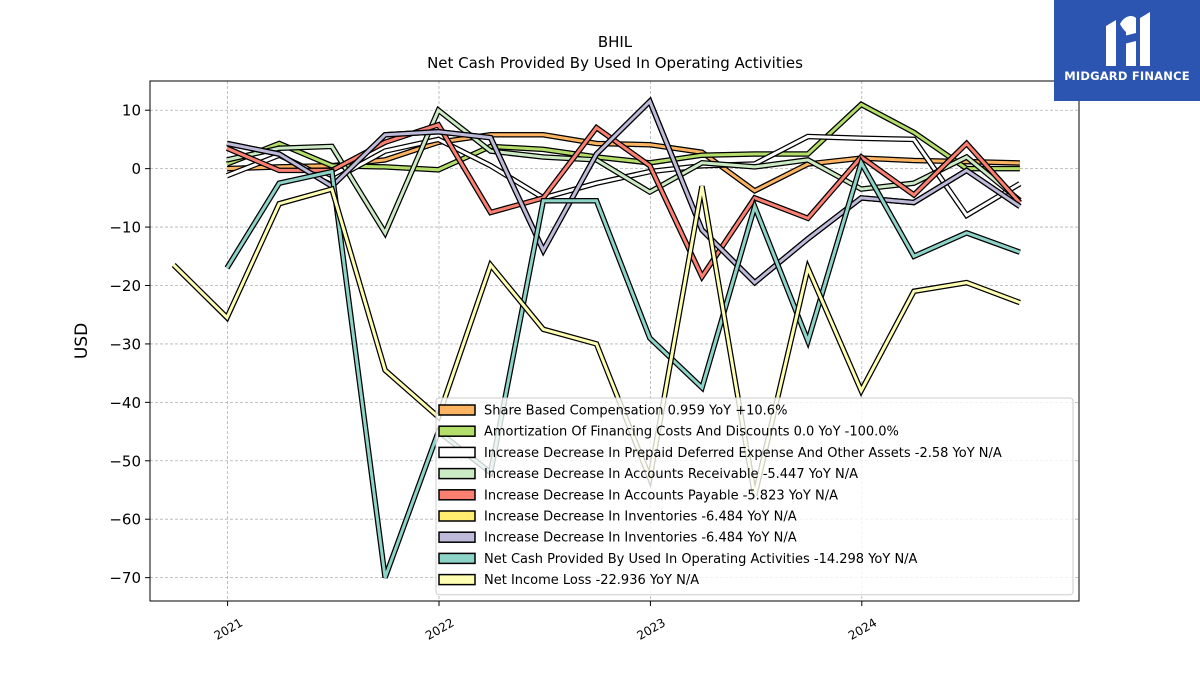  What do you see at coordinates (862, 628) in the screenshot?
I see `x-tick-label: 2024` at bounding box center [862, 628].